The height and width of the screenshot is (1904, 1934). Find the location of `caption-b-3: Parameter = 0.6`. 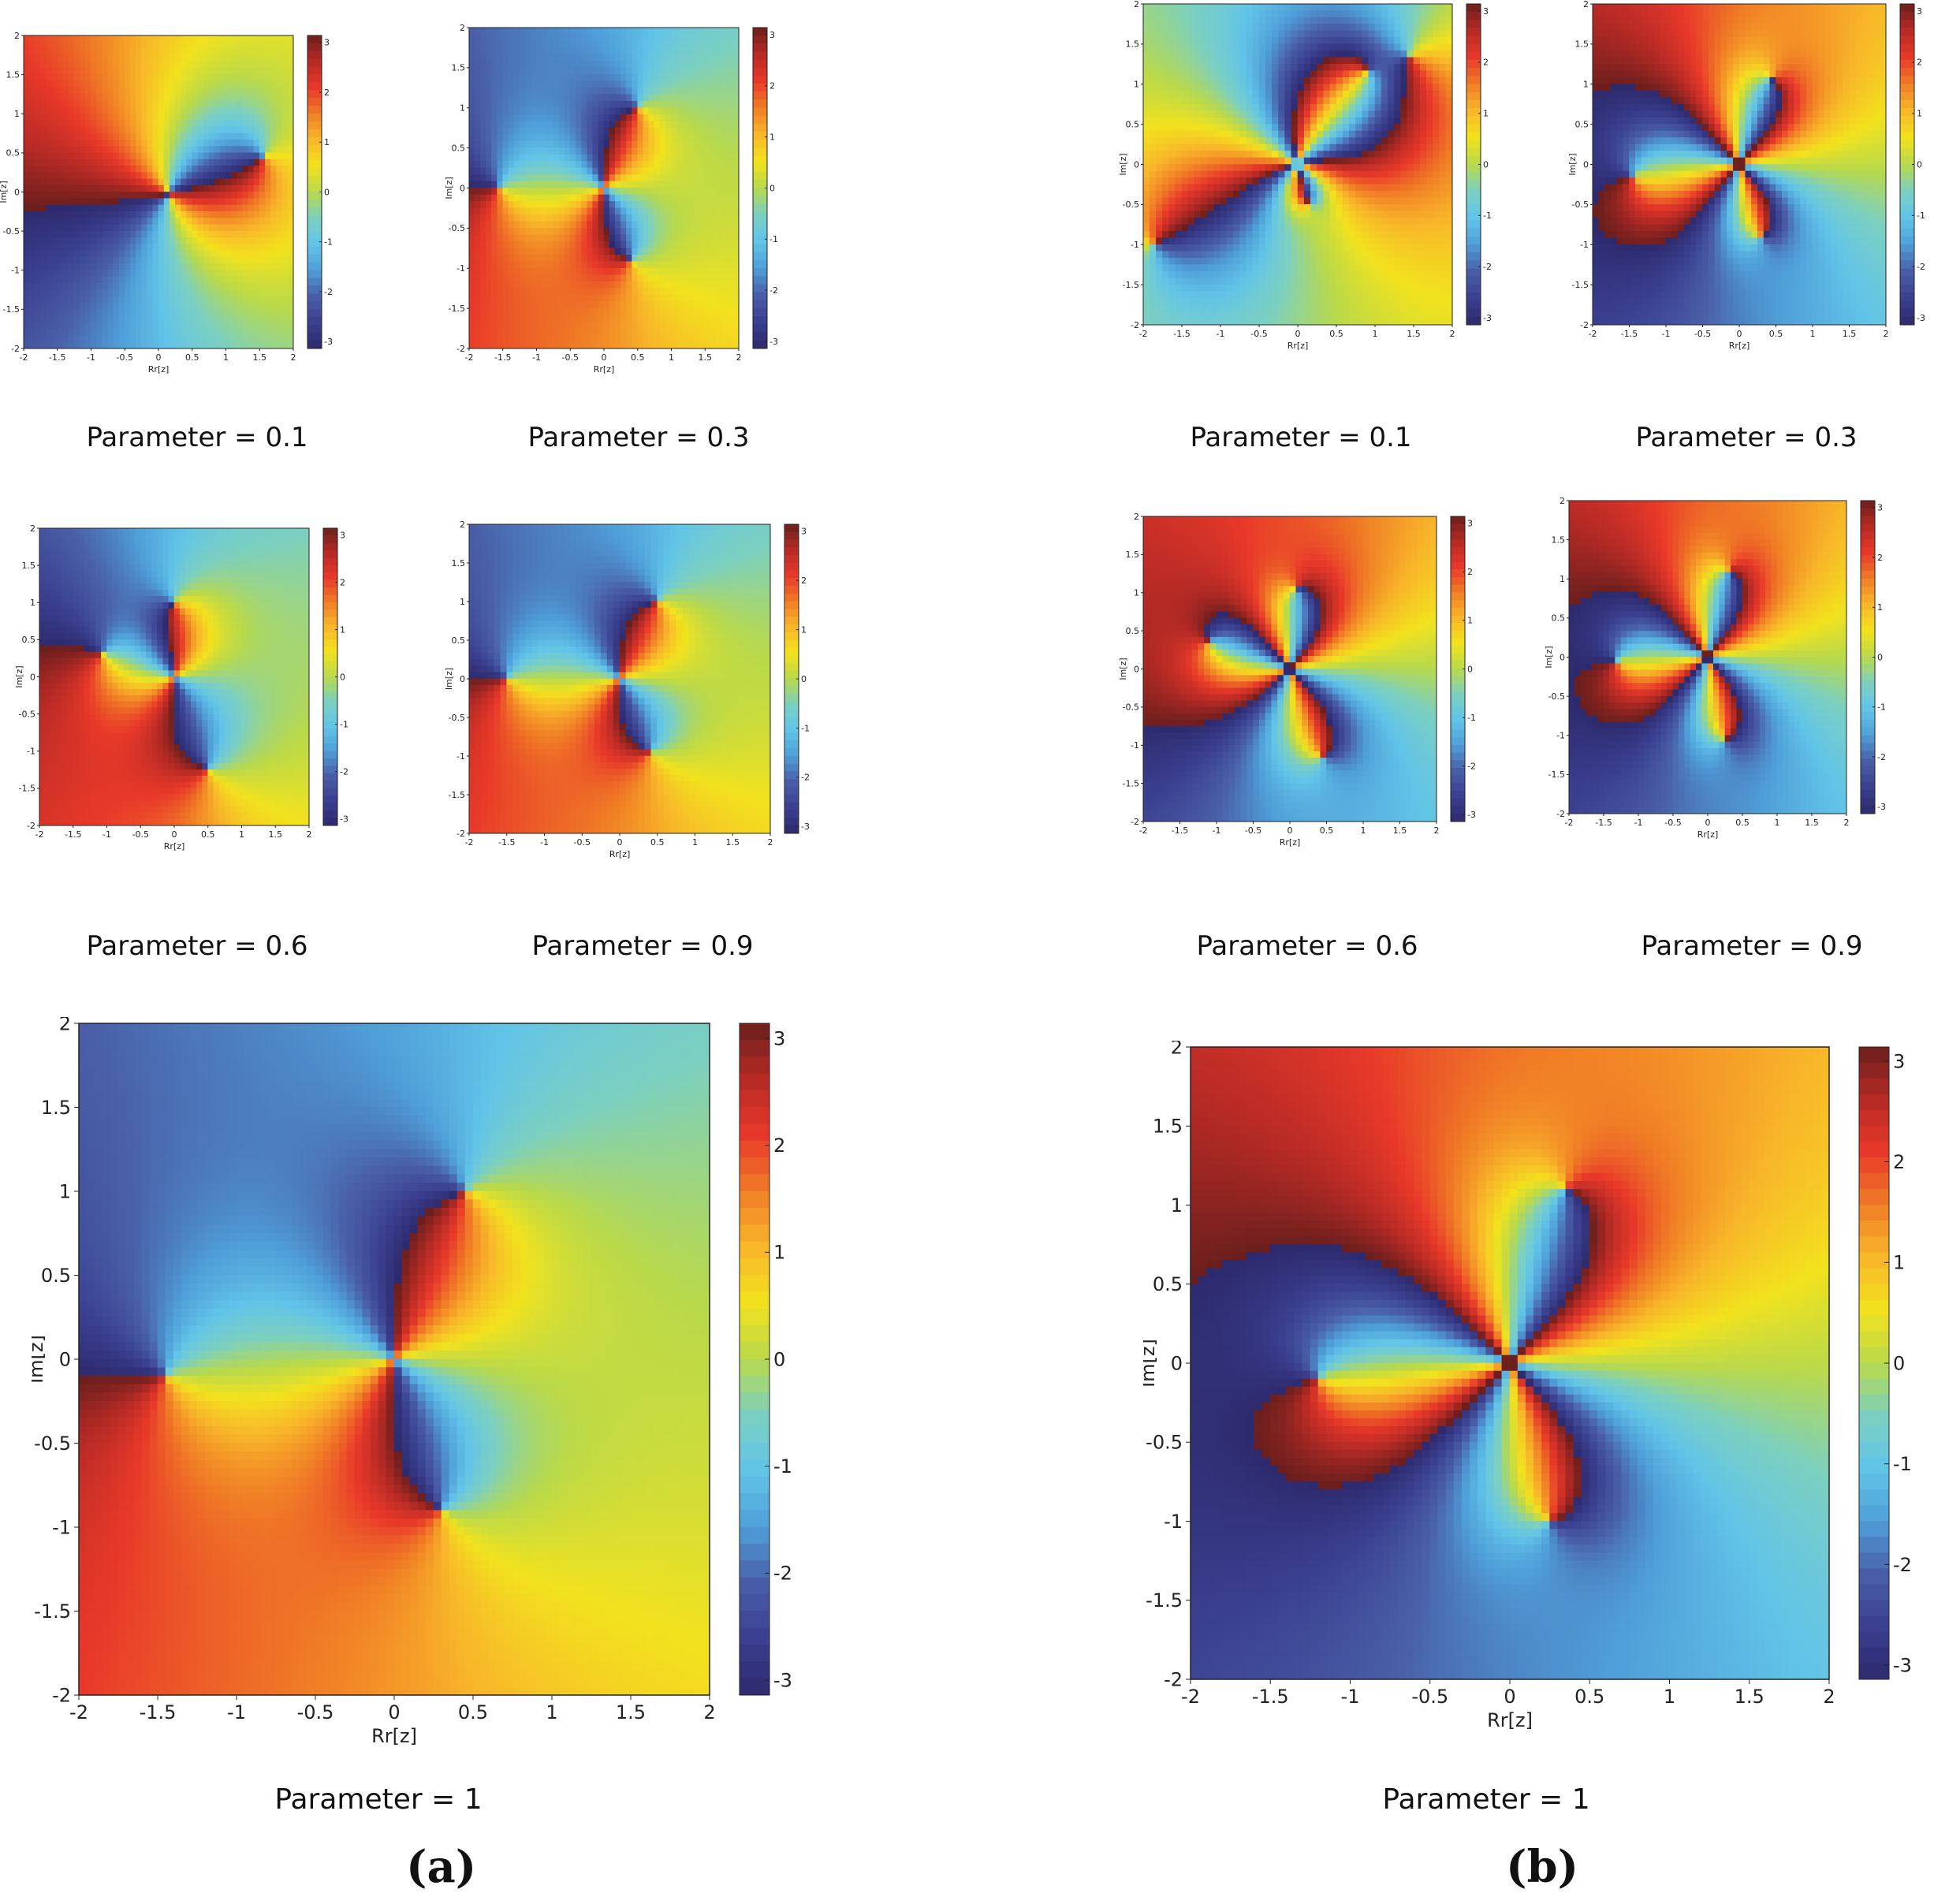

caption-b-3: Parameter = 0.6 is located at coordinates (1307, 946).